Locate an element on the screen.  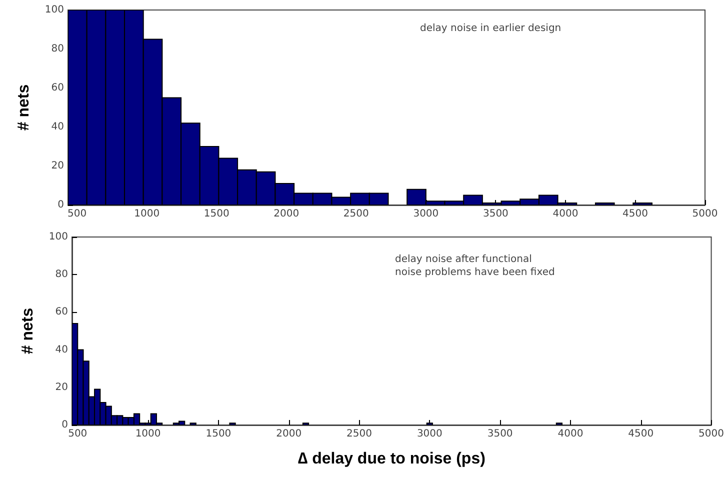
annotation: delay noise in earlier design is located at coordinates (491, 28).